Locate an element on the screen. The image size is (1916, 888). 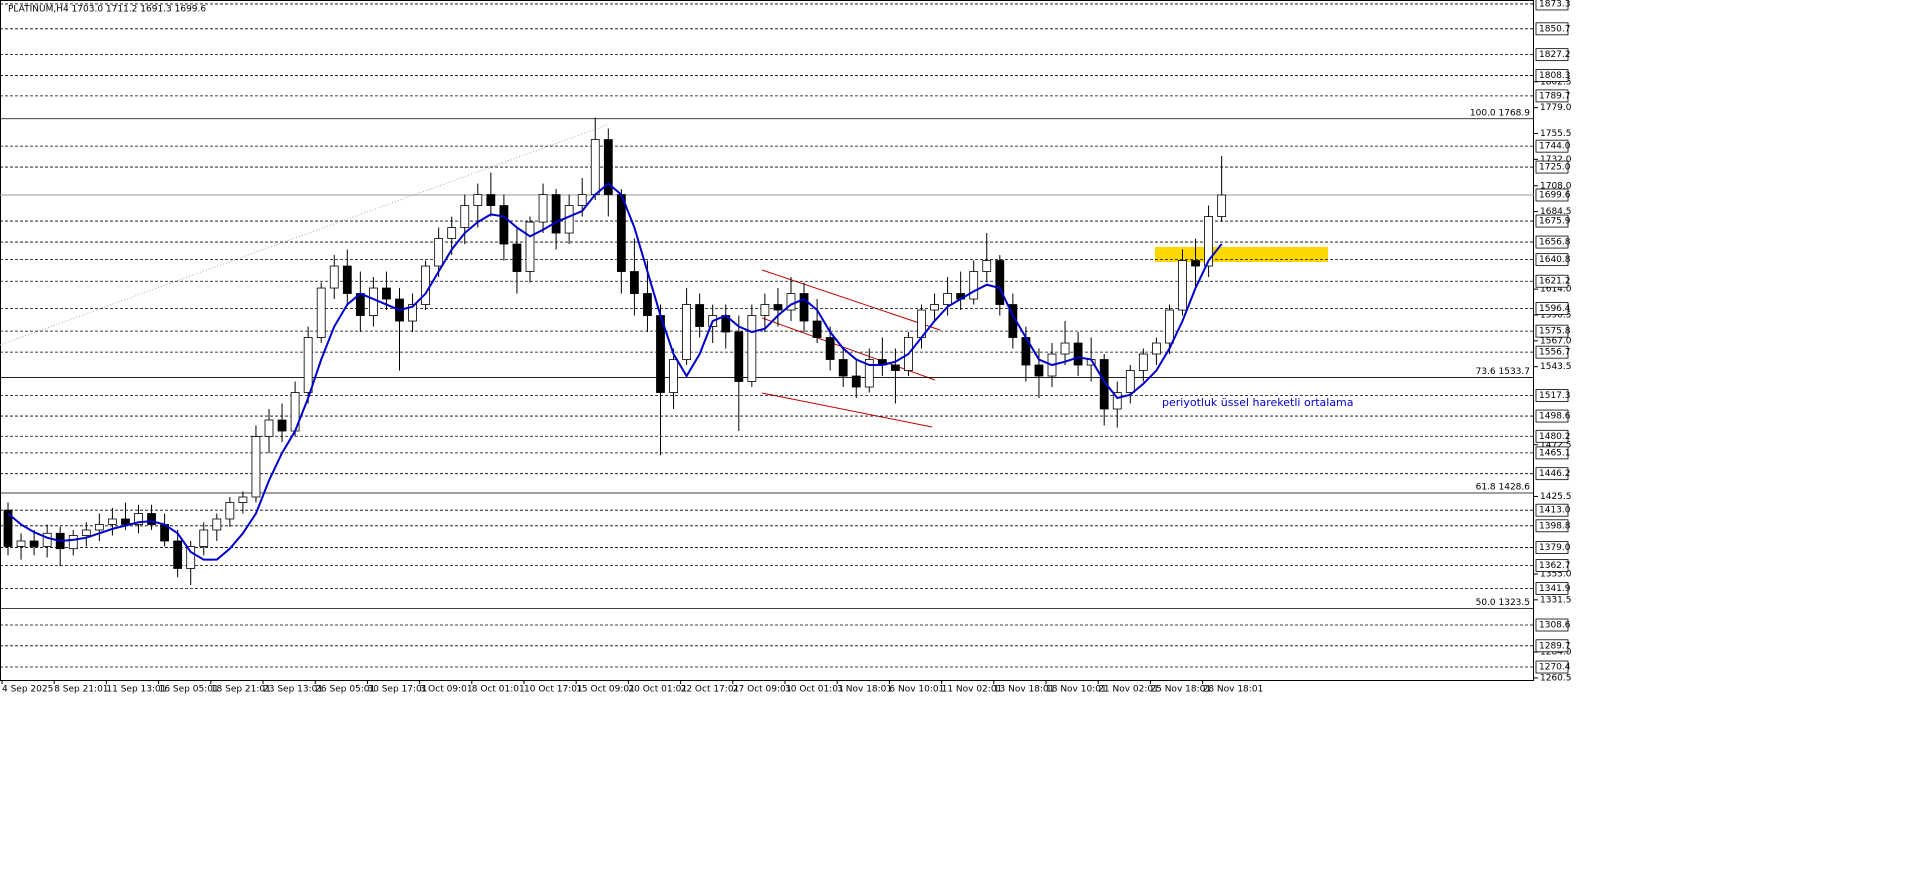
level-label: 1808.3 is located at coordinates (1555, 76).